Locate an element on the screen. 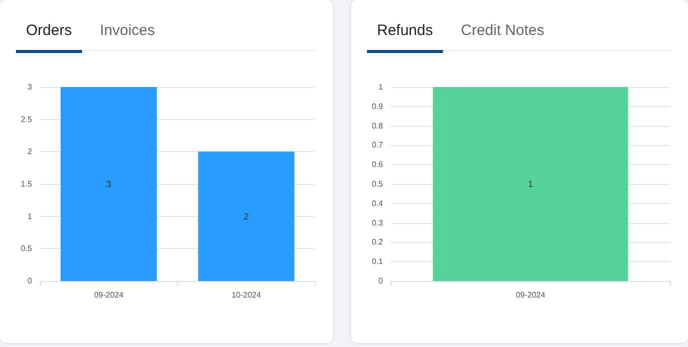 This screenshot has width=688, height=347. data-label: 2 is located at coordinates (246, 216).